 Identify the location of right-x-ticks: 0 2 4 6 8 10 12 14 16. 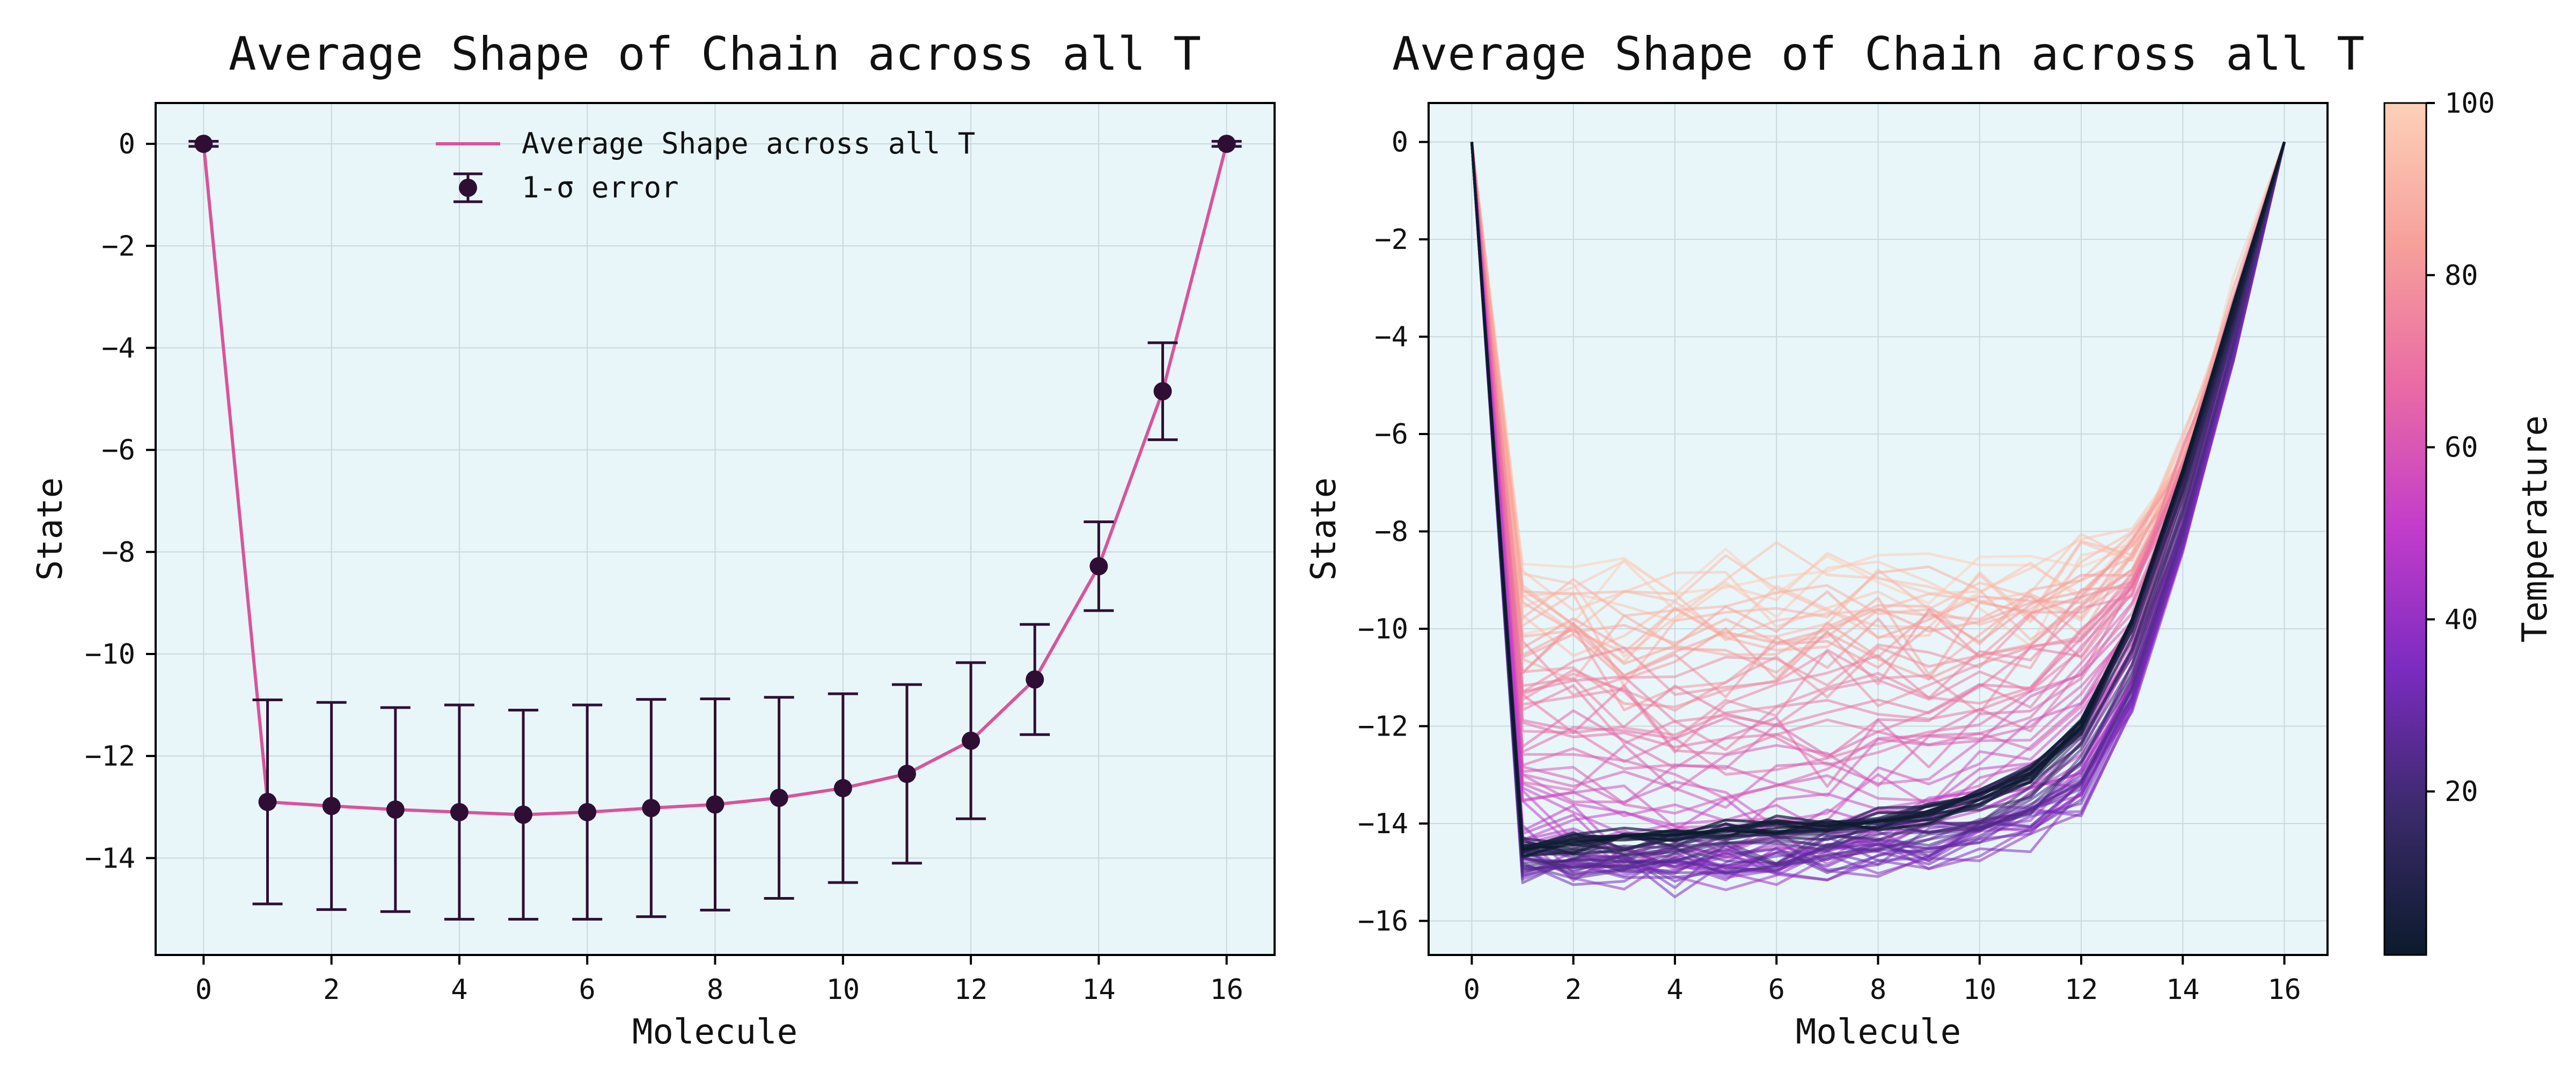
(1882, 980).